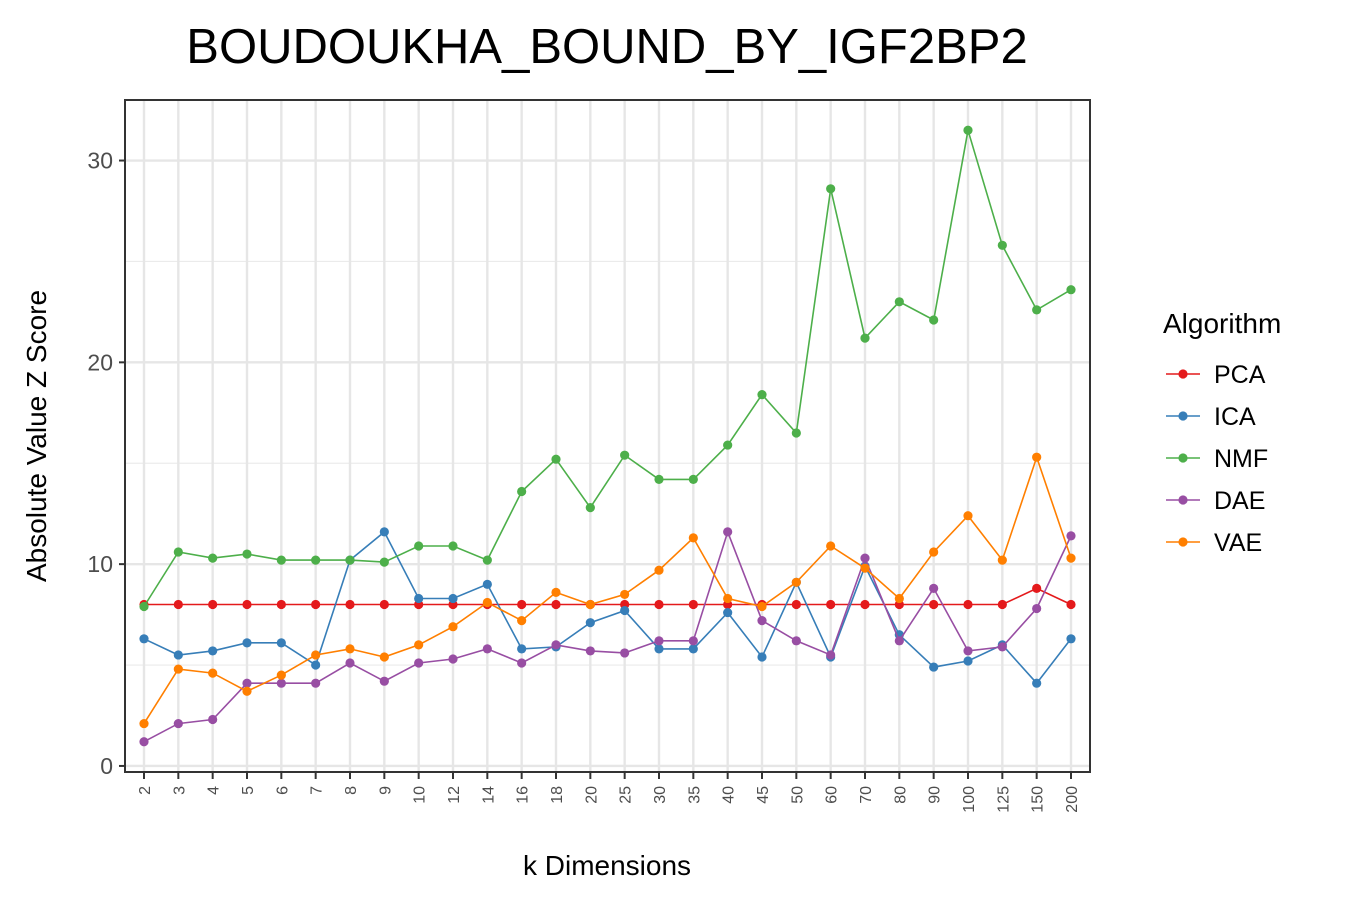 This screenshot has width=1350, height=900. What do you see at coordinates (179, 790) in the screenshot?
I see `x-tick-label: 3` at bounding box center [179, 790].